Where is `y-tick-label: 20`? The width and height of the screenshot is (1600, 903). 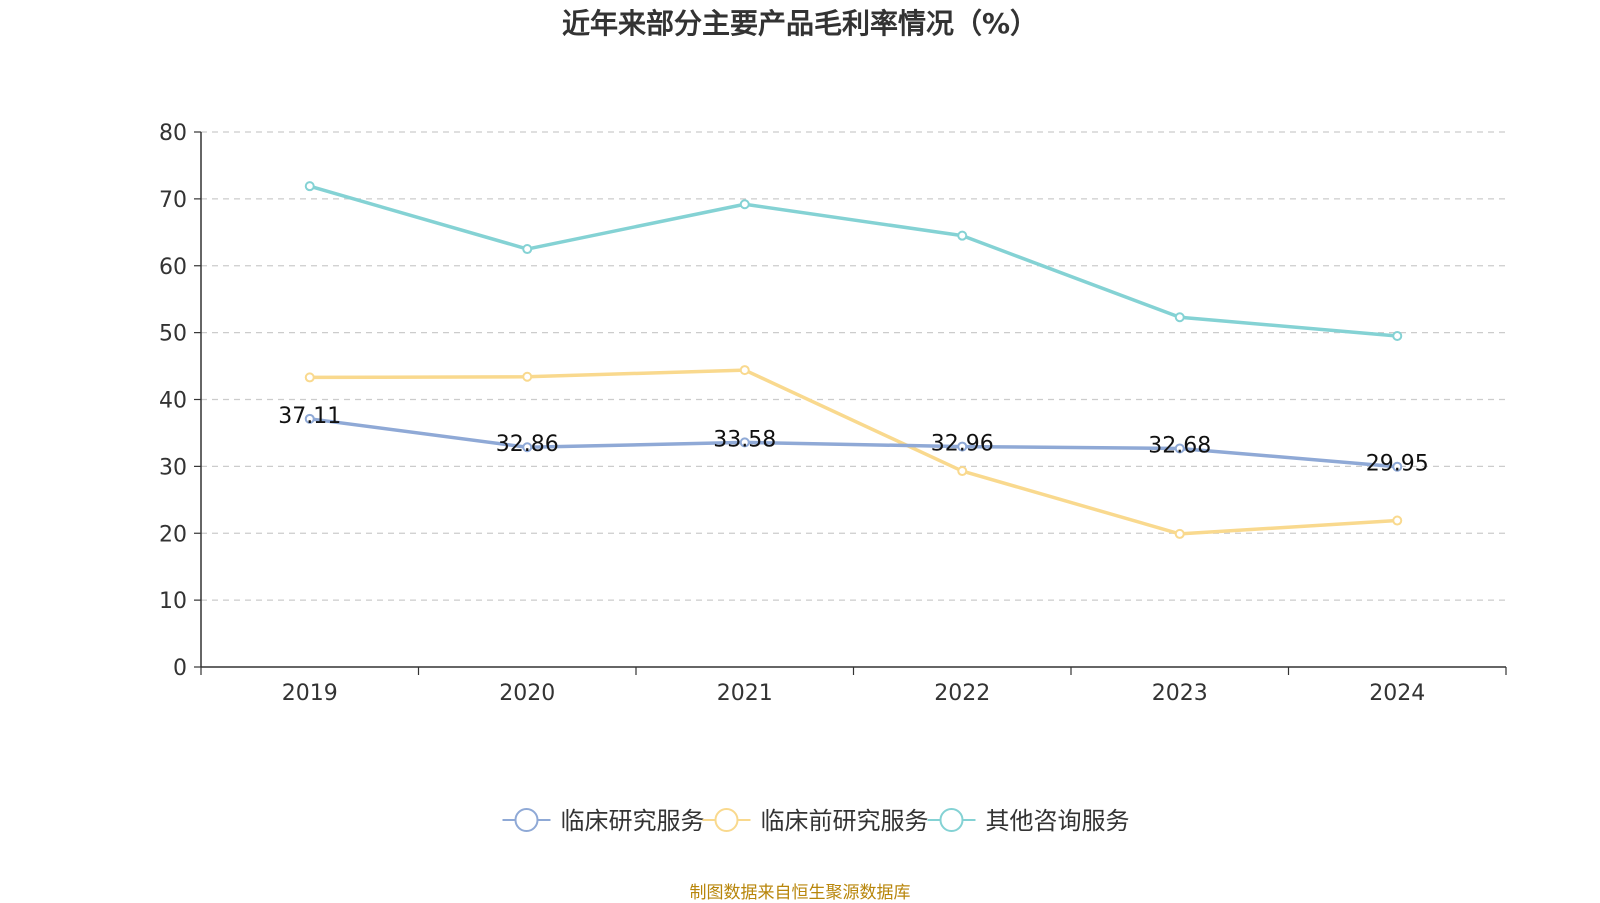 y-tick-label: 20 is located at coordinates (173, 534).